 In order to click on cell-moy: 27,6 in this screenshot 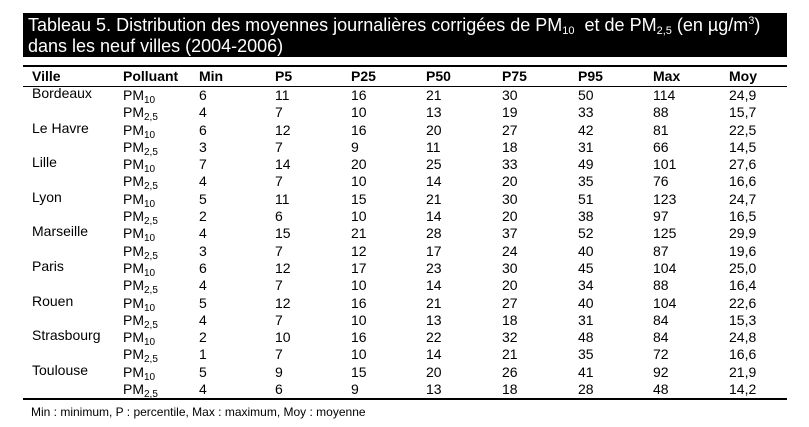, I will do `click(743, 164)`.